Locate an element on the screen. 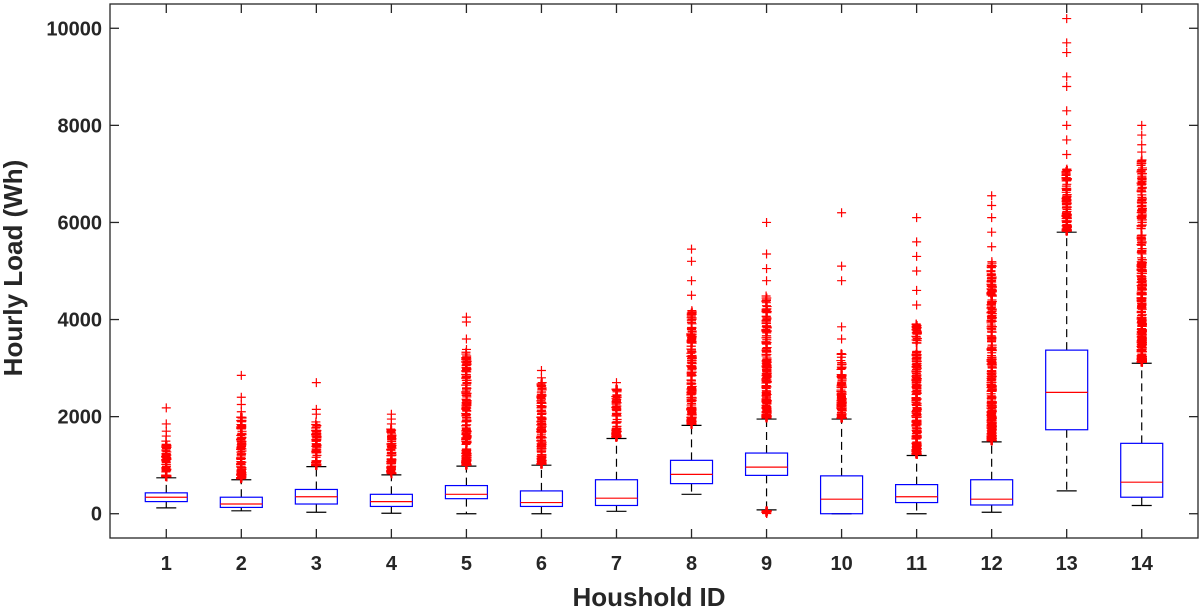 The height and width of the screenshot is (610, 1200). x-tick-label: 8 is located at coordinates (691, 564).